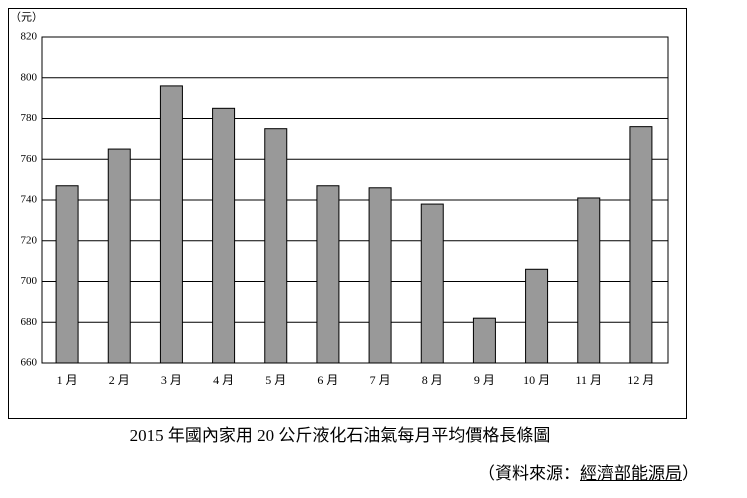  I want to click on x-tick-label: 8 月, so click(432, 380).